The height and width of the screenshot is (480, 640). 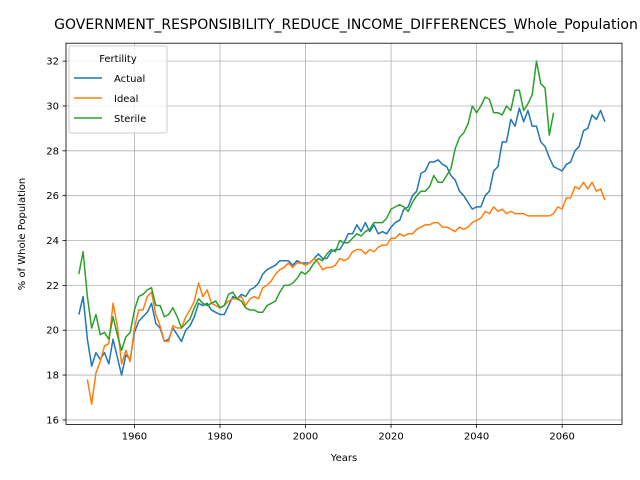 What do you see at coordinates (52, 376) in the screenshot?
I see `y-tick-label: 18` at bounding box center [52, 376].